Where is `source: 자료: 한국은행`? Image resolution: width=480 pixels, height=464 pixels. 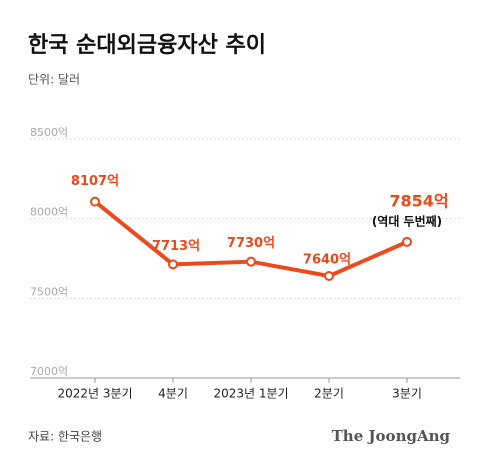 source: 자료: 한국은행 is located at coordinates (65, 436).